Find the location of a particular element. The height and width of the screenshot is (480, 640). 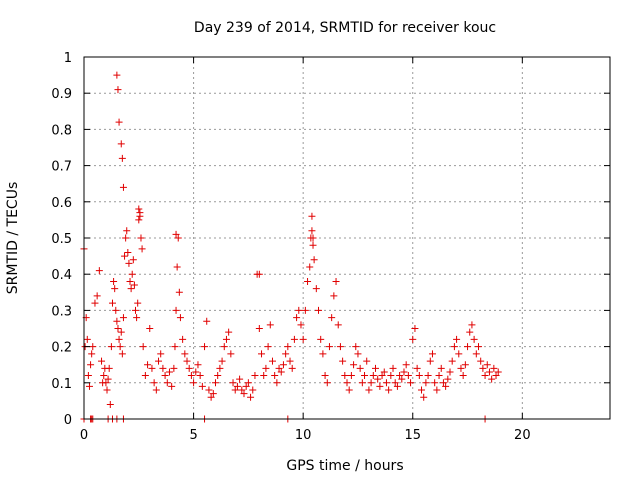

y-tick-label: 1 is located at coordinates (68, 58).